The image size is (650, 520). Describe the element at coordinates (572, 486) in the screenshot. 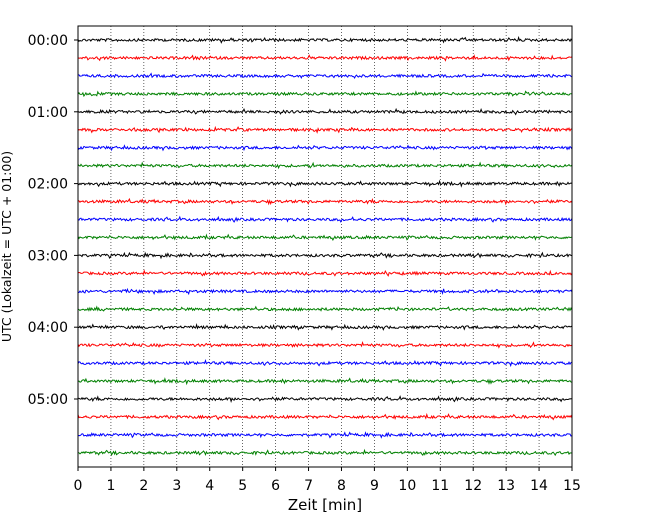

I see `x-tick-label: 15` at that location.